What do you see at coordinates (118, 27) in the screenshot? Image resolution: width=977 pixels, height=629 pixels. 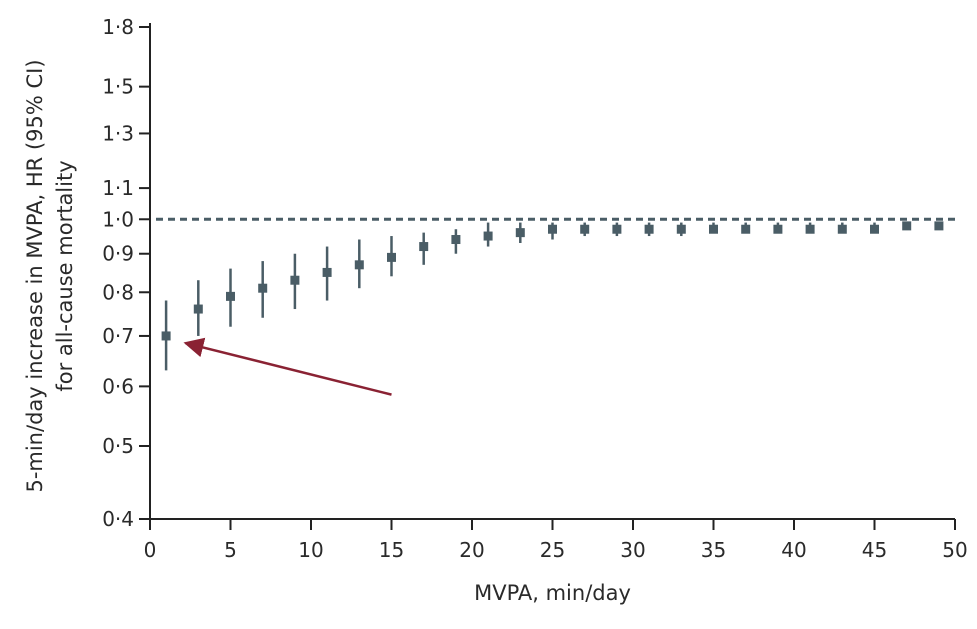 I see `y-tick-label: 1·8` at bounding box center [118, 27].